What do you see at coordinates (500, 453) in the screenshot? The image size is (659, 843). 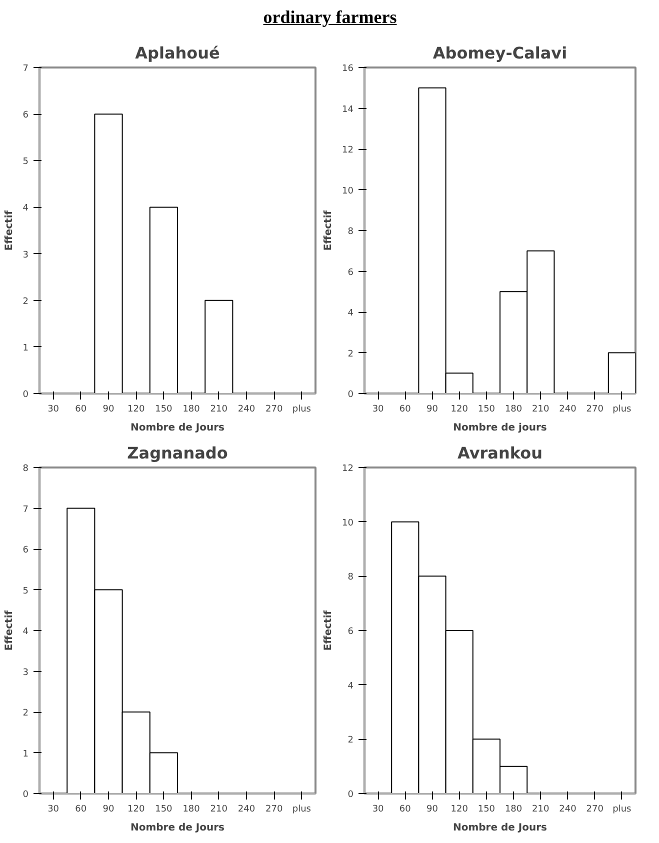 I see `chart-title: Avrankou` at bounding box center [500, 453].